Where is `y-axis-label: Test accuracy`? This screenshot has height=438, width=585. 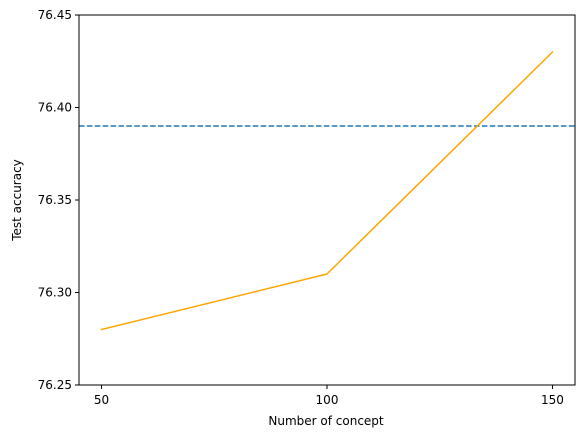
y-axis-label: Test accuracy is located at coordinates (17, 200).